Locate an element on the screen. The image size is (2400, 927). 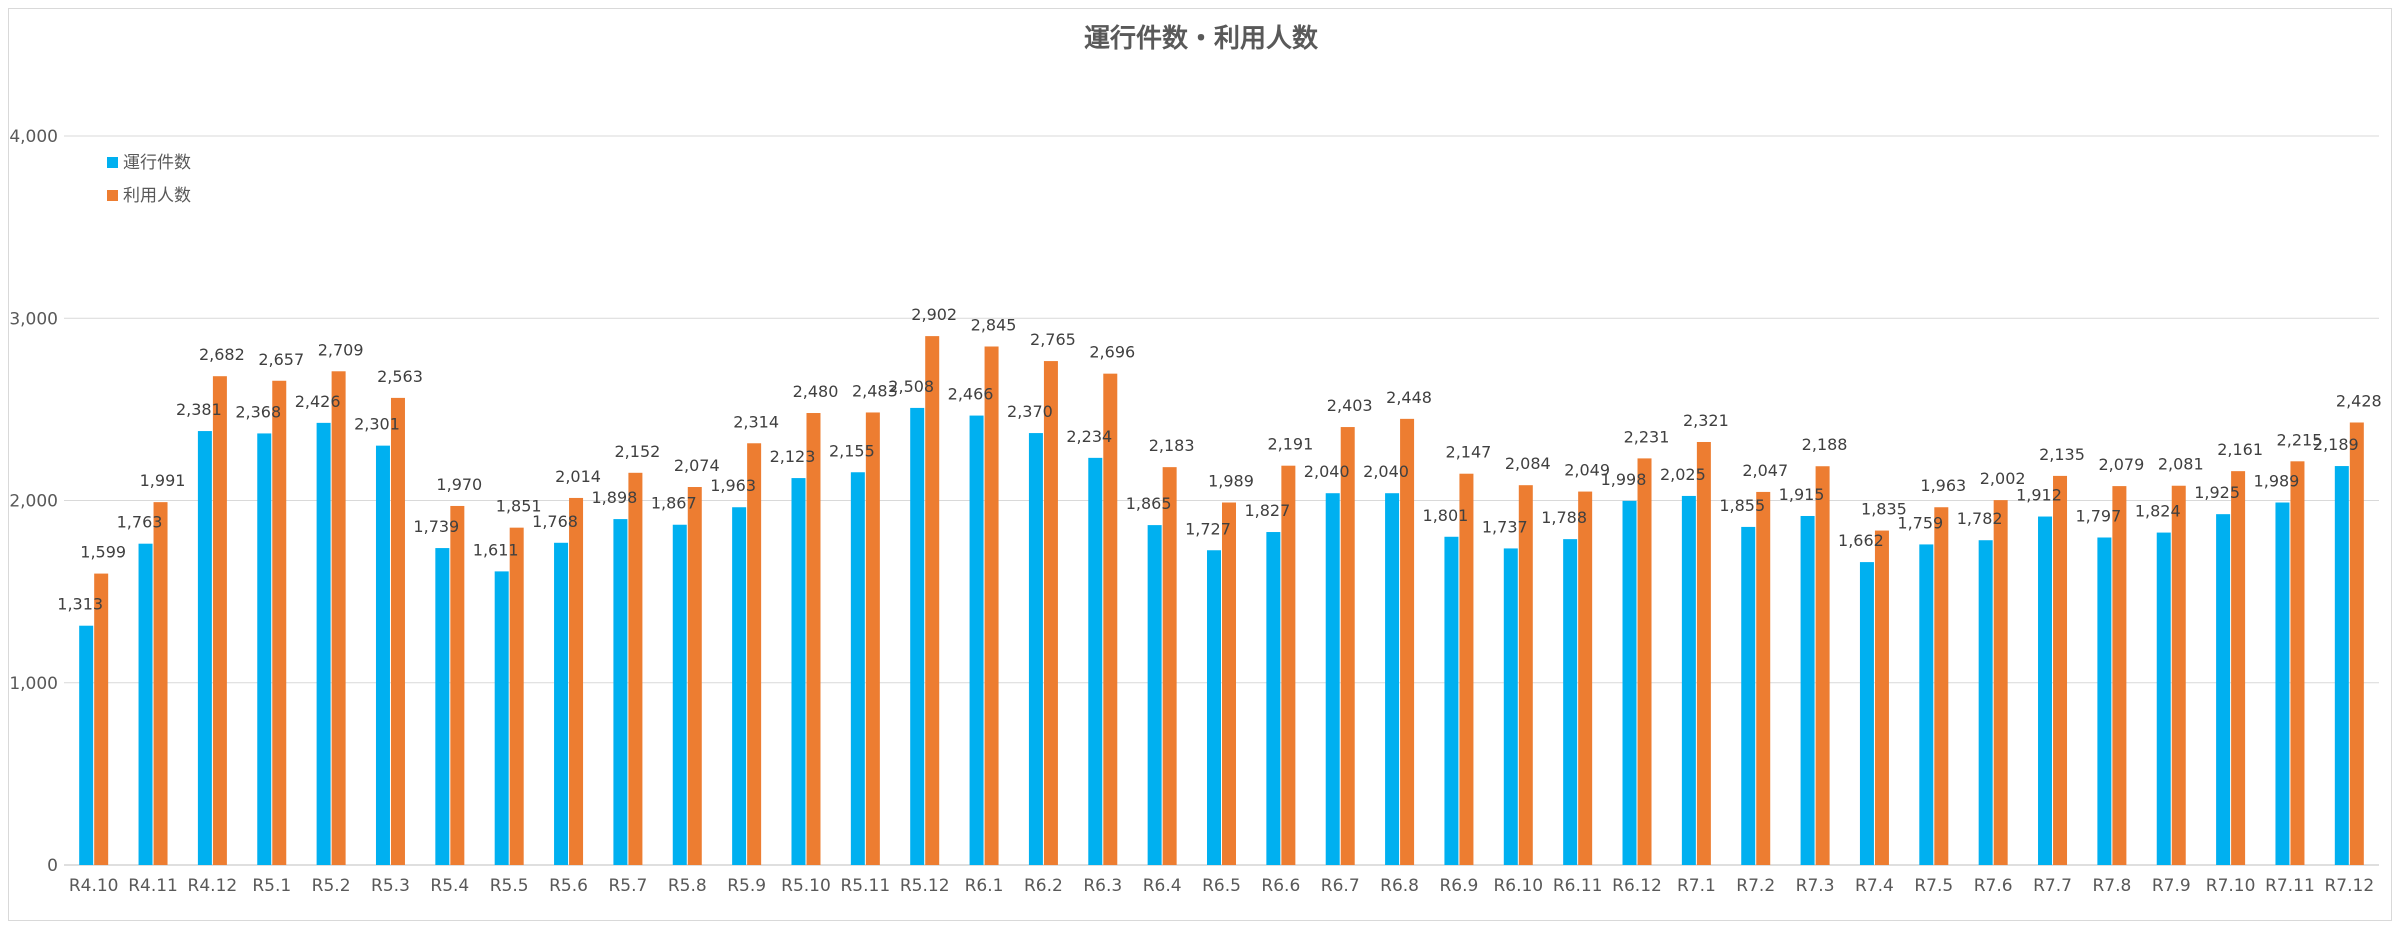
data-label-series2: 1,599 is located at coordinates (103, 552).